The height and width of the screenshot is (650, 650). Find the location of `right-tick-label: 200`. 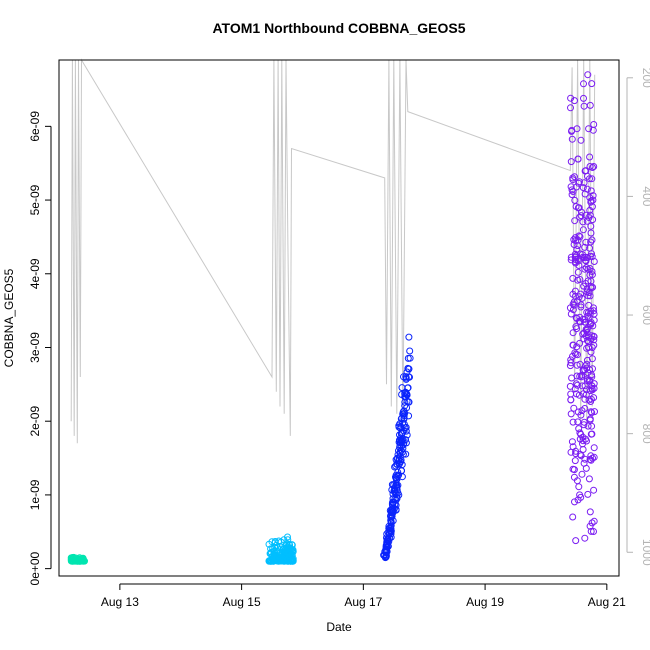

right-tick-label: 200 is located at coordinates (645, 78).